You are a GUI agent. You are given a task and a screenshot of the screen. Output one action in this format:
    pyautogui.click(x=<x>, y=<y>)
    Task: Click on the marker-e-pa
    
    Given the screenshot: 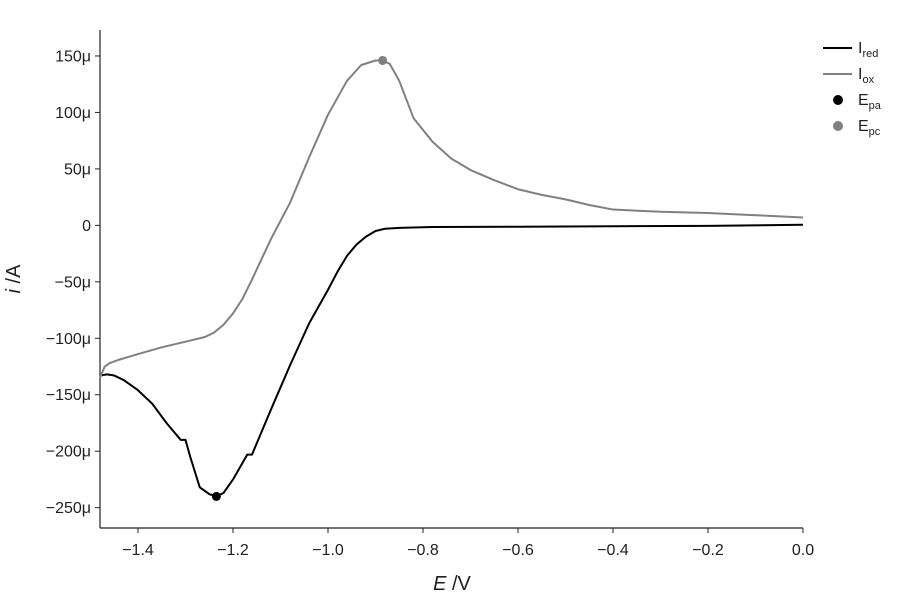 What is the action you would take?
    pyautogui.click(x=216, y=496)
    